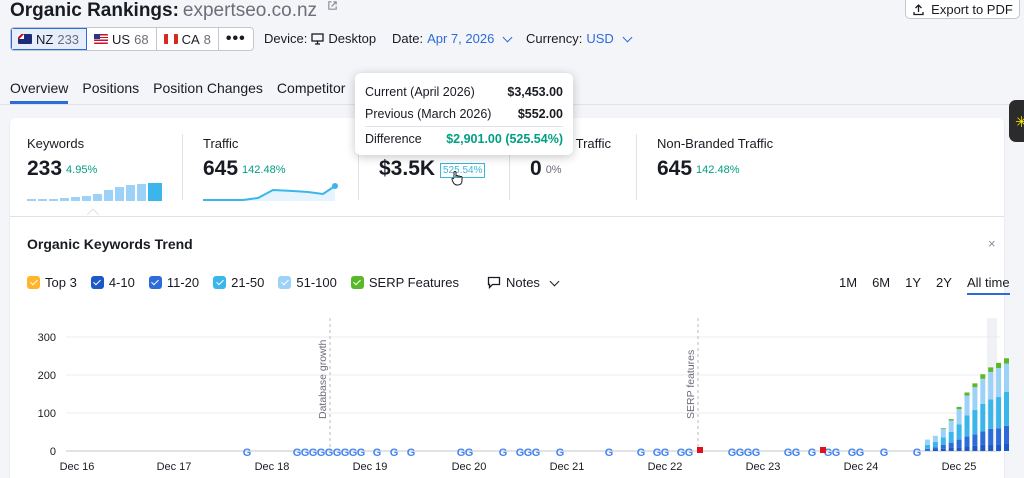  Describe the element at coordinates (62, 158) in the screenshot. I see `metric-keywords: Keywords 233 4.95%` at that location.